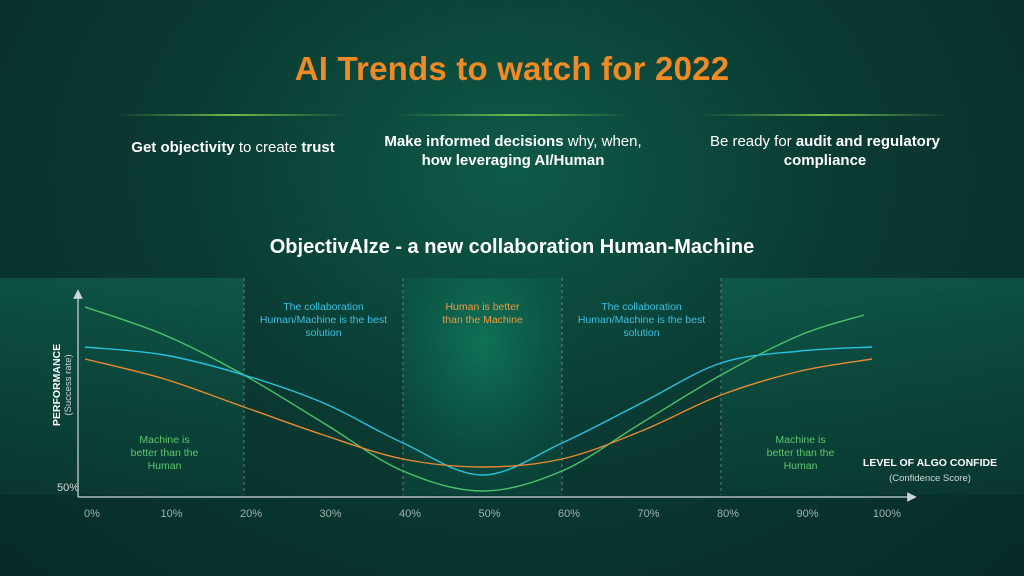 This screenshot has width=1024, height=576. I want to click on x-tick-label: 80%, so click(728, 514).